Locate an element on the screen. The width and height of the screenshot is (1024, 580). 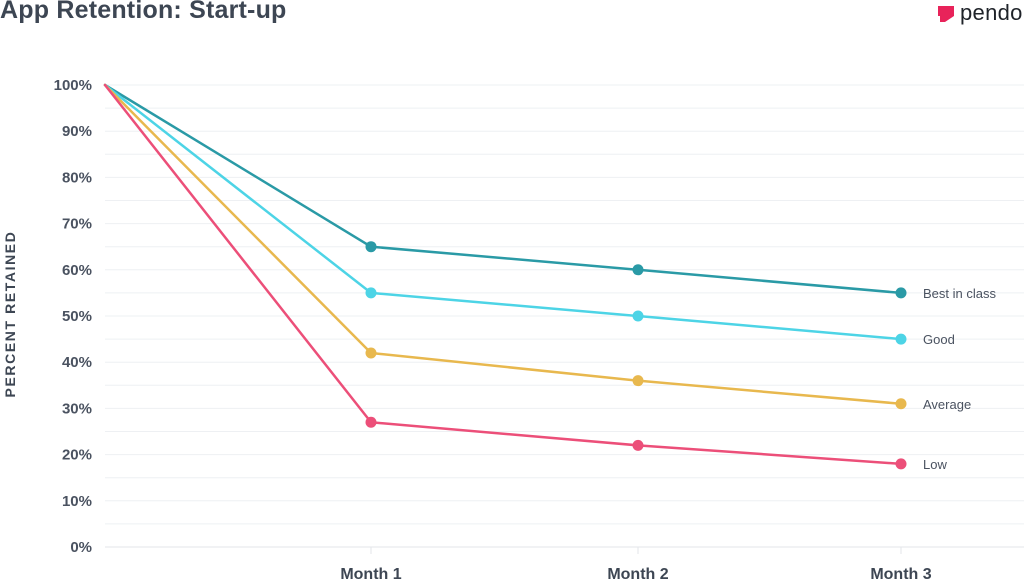
y-tick-label: 90% is located at coordinates (77, 131).